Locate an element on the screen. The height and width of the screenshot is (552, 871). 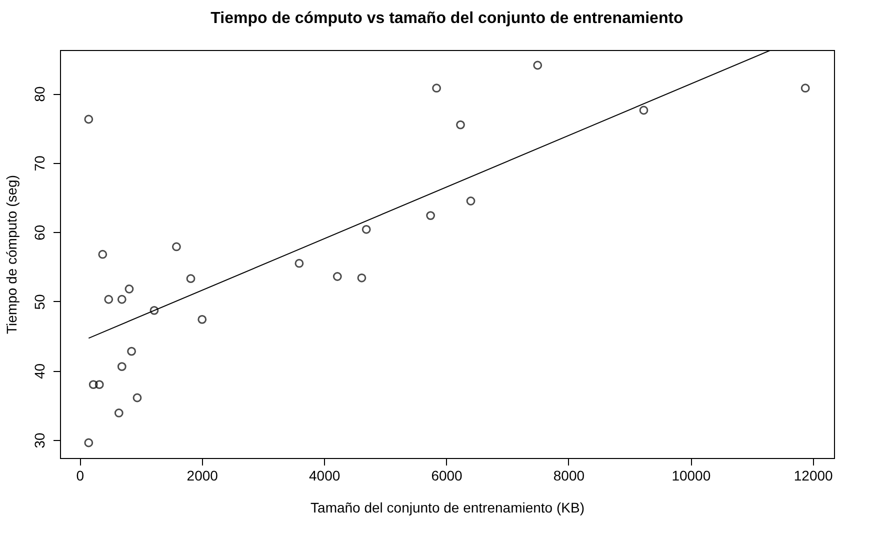
y-tick-label: 70 is located at coordinates (40, 163).